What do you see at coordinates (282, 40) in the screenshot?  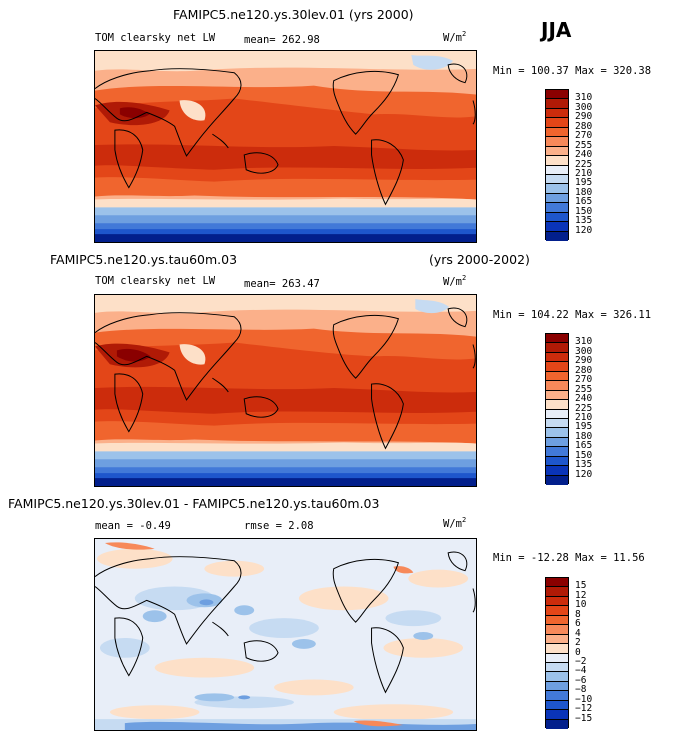 I see `panel-1-mean: mean= 262.98` at bounding box center [282, 40].